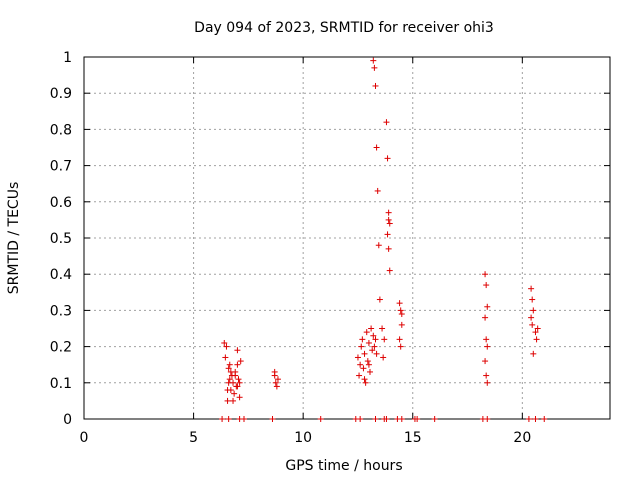 This screenshot has width=640, height=480. I want to click on y-tick-label: 0, so click(67, 420).